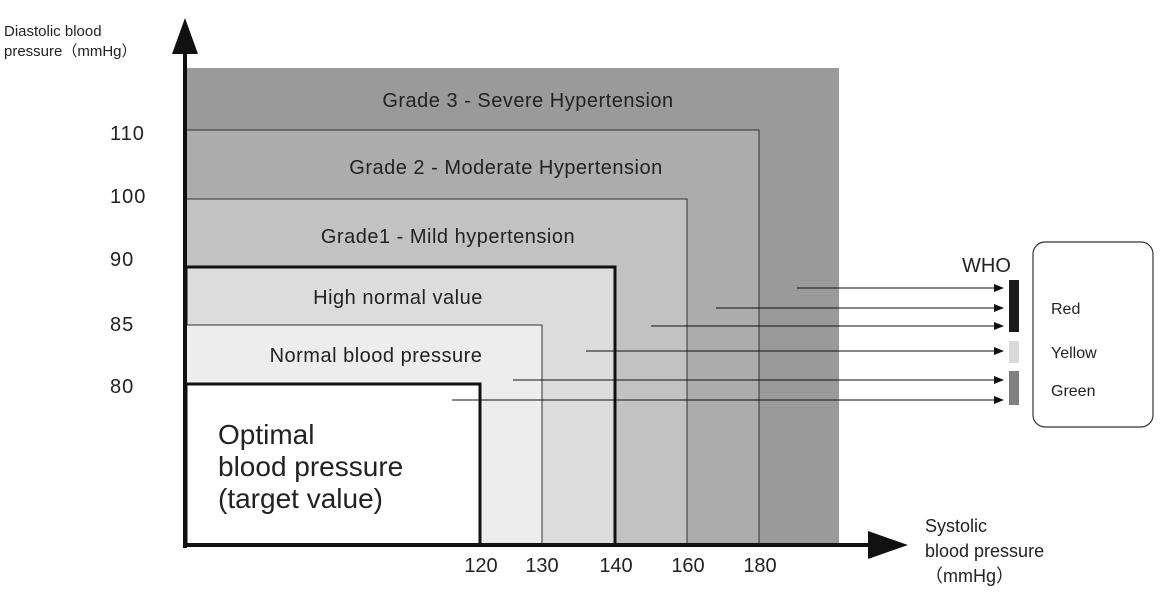 The width and height of the screenshot is (1175, 605). Describe the element at coordinates (969, 576) in the screenshot. I see `x-axis-label-line3: （mmHg）` at that location.